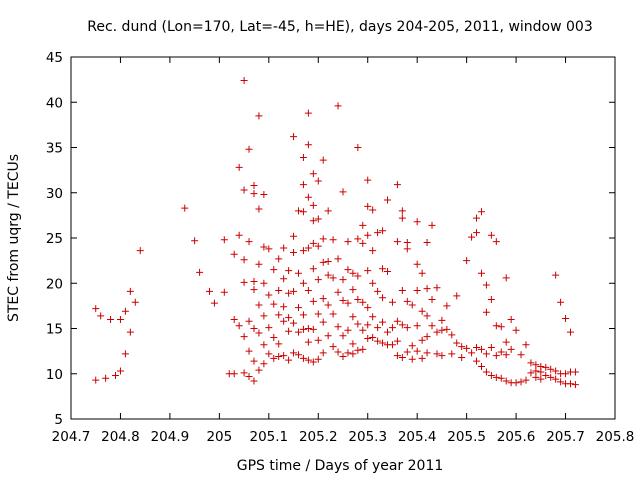 The width and height of the screenshot is (640, 480). Describe the element at coordinates (340, 466) in the screenshot. I see `x-axis-title: GPS time / Days of year 2011` at that location.